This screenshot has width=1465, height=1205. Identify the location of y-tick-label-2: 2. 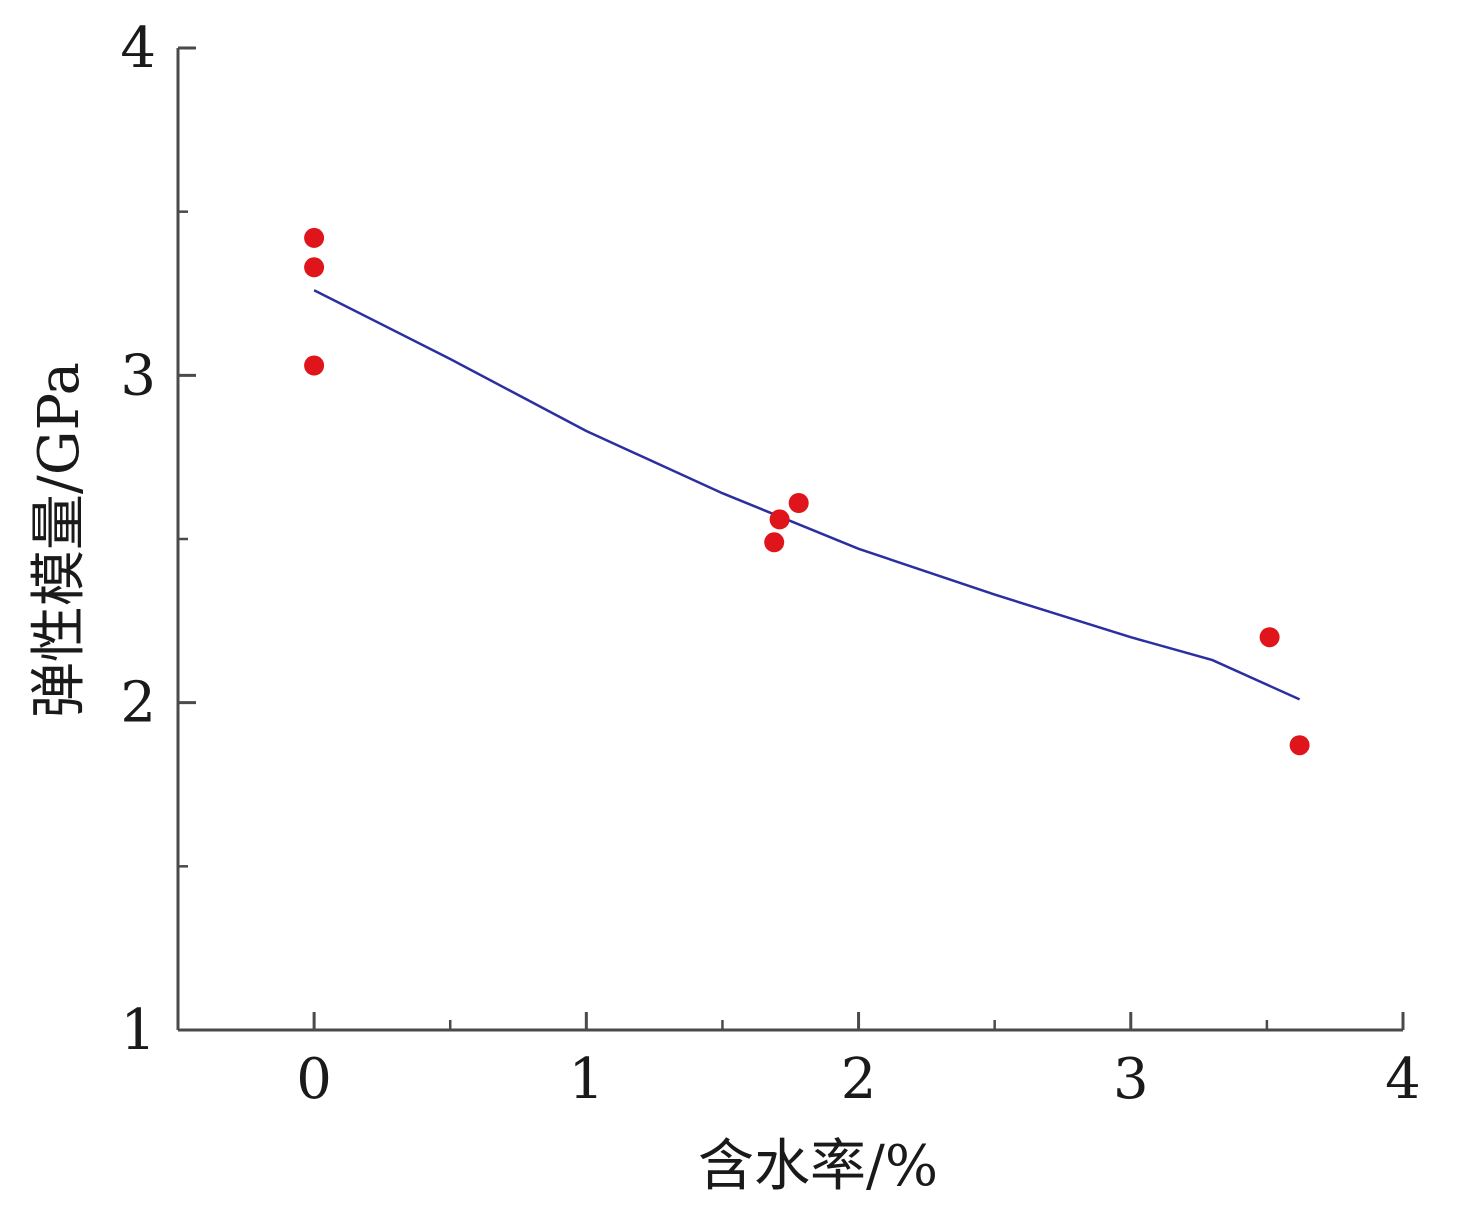
(138, 703).